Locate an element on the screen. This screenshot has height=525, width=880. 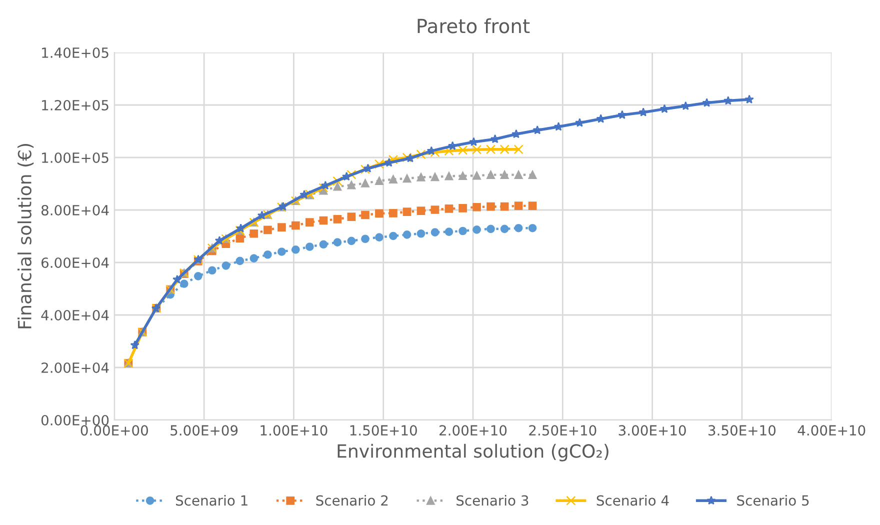
x-tick-label: 1.50E+10 is located at coordinates (383, 430).